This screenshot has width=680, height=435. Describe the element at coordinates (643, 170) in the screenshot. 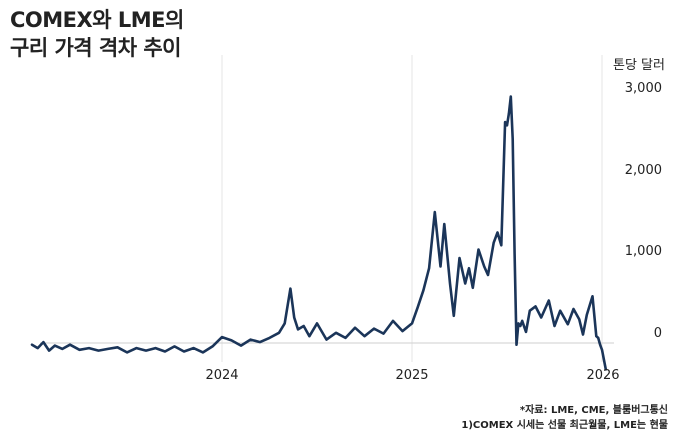

I see `y-tick-label-2000: 2,000` at that location.